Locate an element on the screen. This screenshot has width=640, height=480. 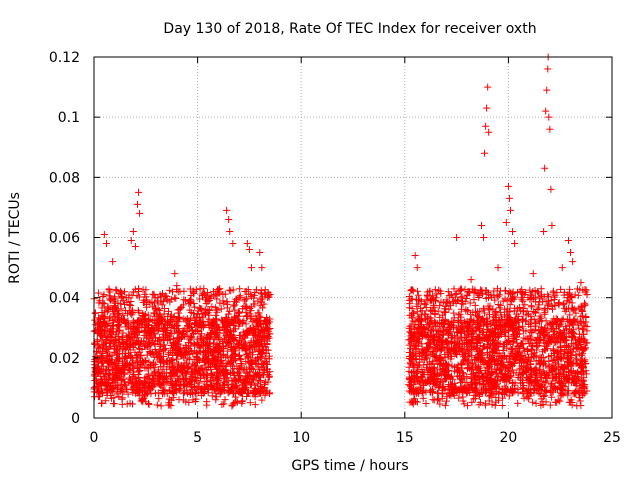
x-tick-label: 20 is located at coordinates (508, 438).